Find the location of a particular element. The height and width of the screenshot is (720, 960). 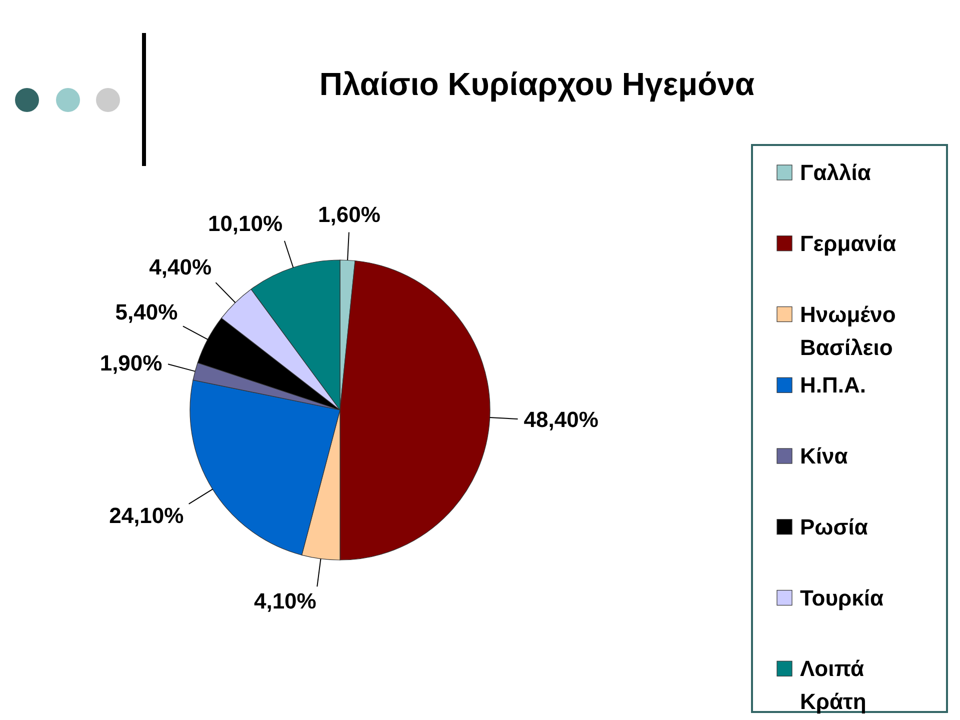

data-label: 5,40% is located at coordinates (146, 311).